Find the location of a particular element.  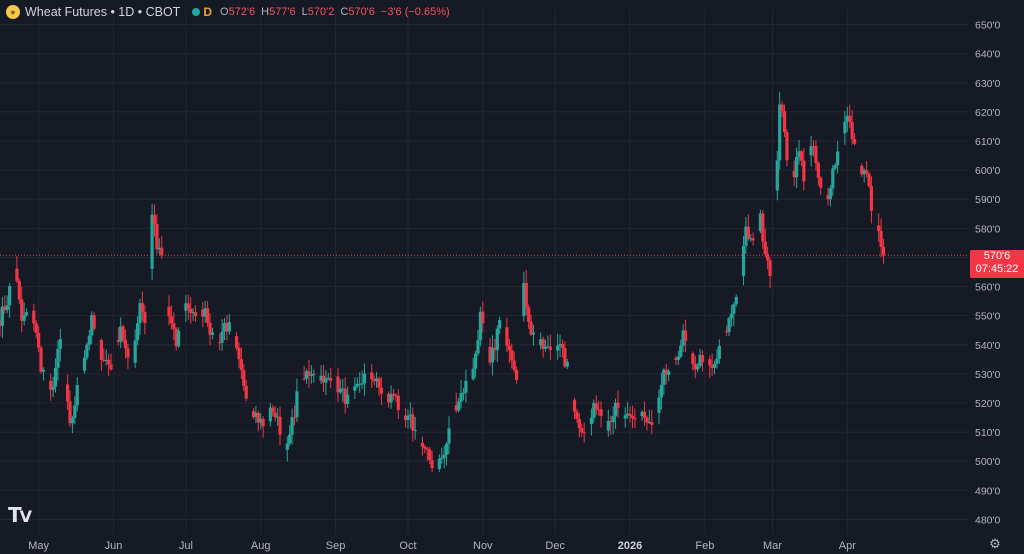

settings-gear-icon: ⚙ is located at coordinates (995, 543).